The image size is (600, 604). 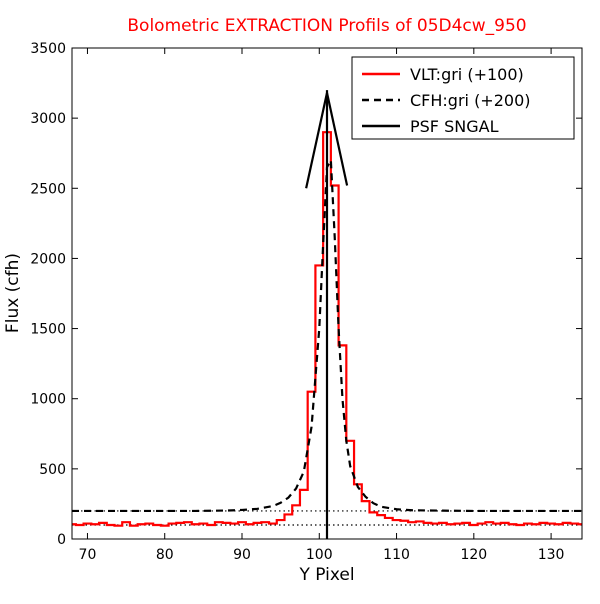 What do you see at coordinates (470, 100) in the screenshot?
I see `legend-label-1: CFH:gri (+200)` at bounding box center [470, 100].